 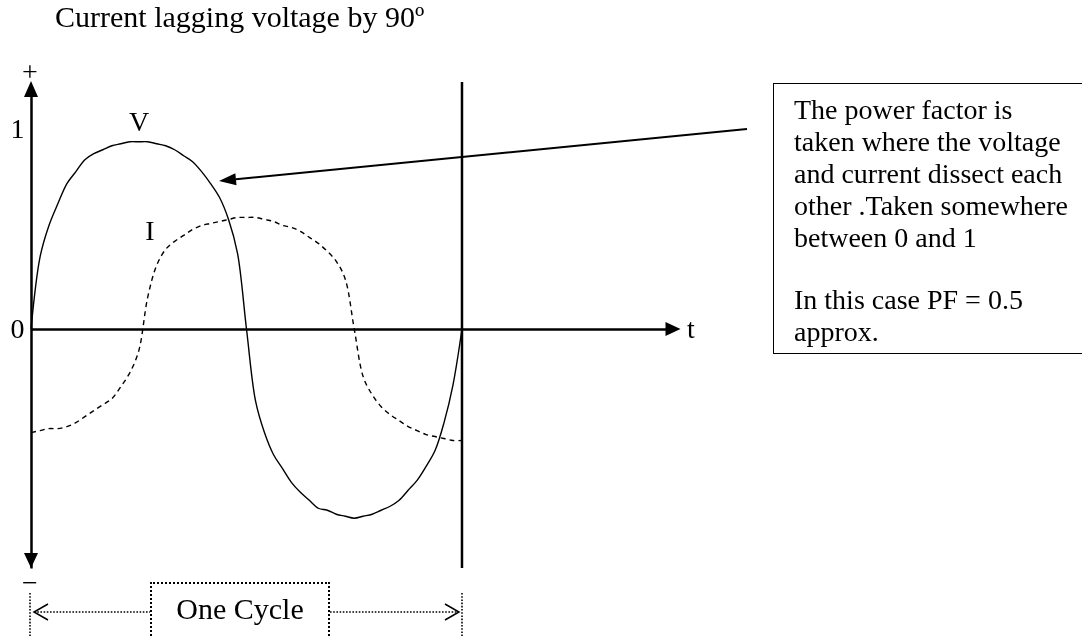 What do you see at coordinates (909, 316) in the screenshot?
I see `text: In this case PF = 0.5 approx.` at bounding box center [909, 316].